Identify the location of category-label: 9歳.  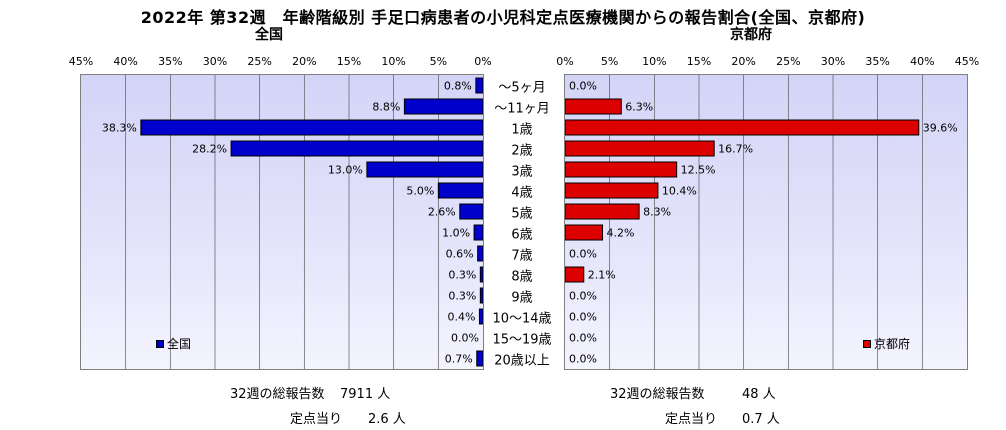
(522, 297).